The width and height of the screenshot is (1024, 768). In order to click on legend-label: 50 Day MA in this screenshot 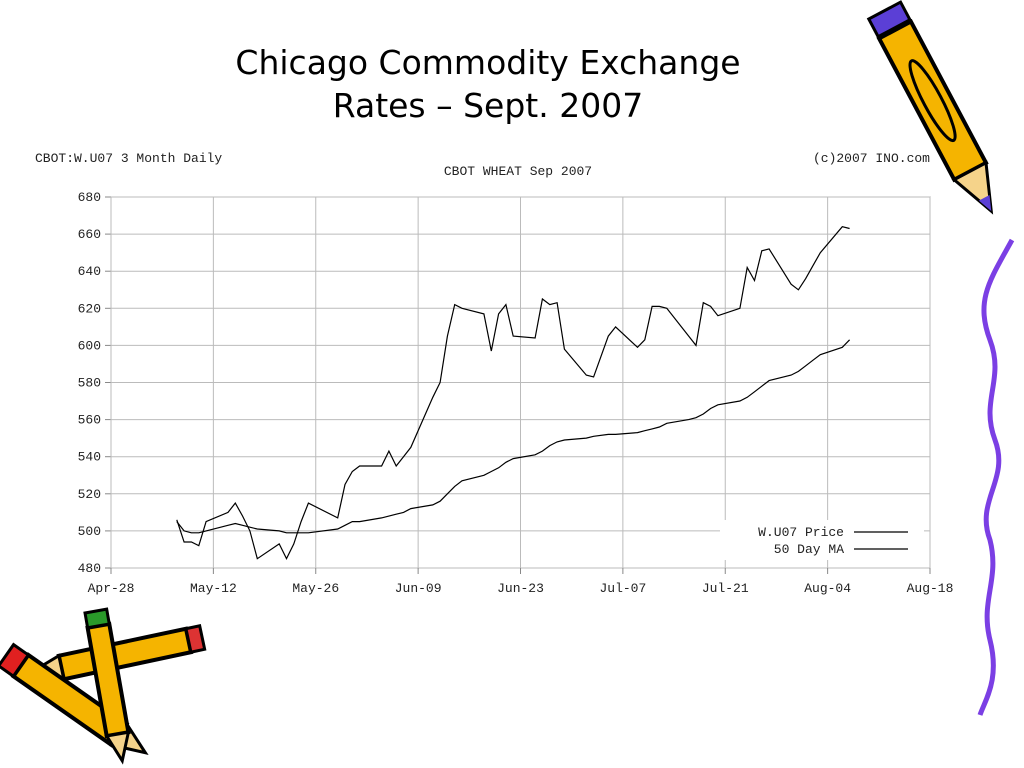, I will do `click(809, 549)`.